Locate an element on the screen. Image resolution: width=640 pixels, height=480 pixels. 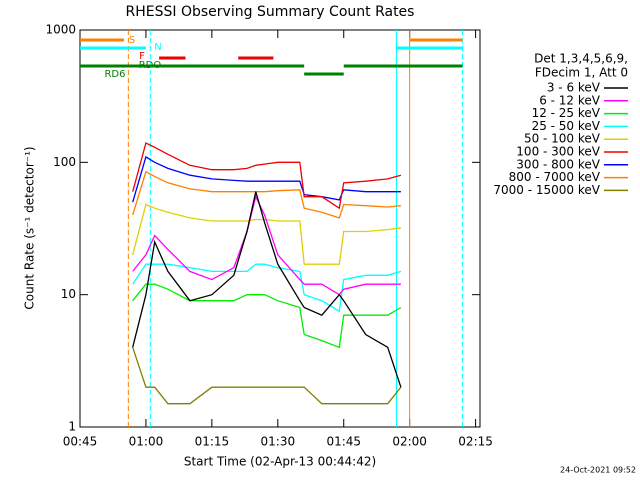
y-tick-label: 10 is located at coordinates (68, 294).